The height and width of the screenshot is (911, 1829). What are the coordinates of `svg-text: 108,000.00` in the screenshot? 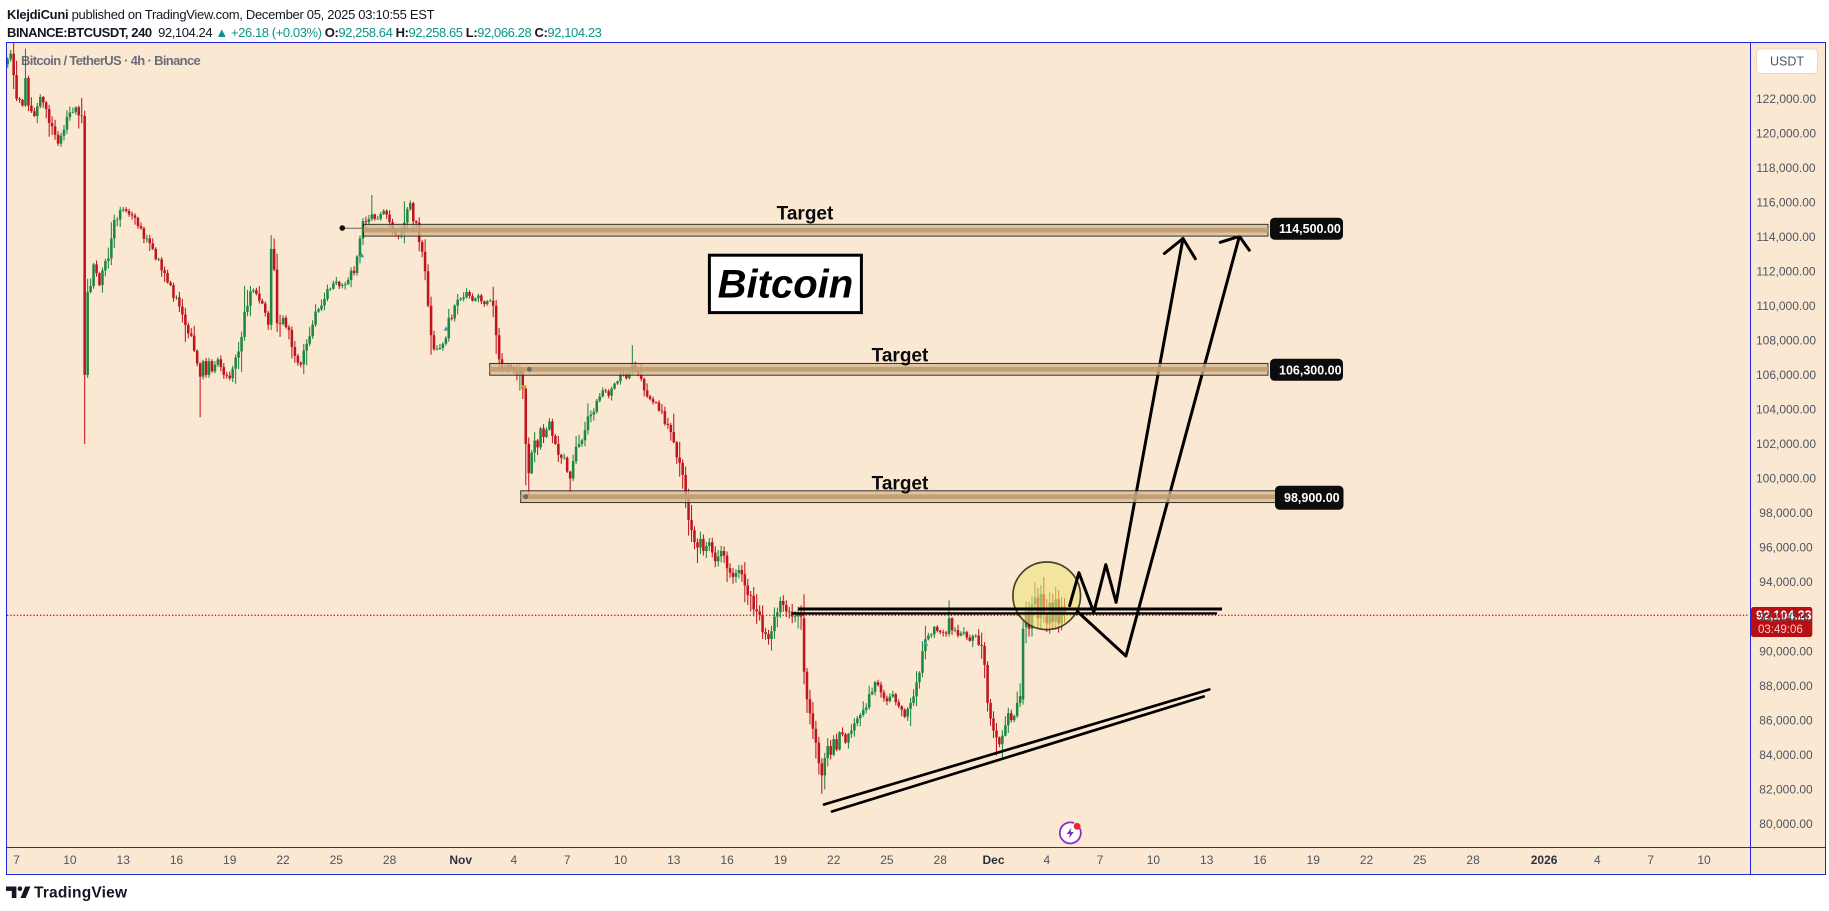 It's located at (1786, 341).